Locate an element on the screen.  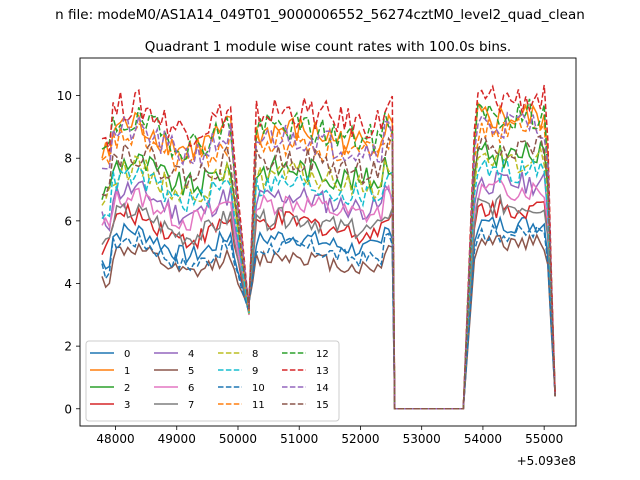
x-tick-label: 49000 is located at coordinates (177, 439).